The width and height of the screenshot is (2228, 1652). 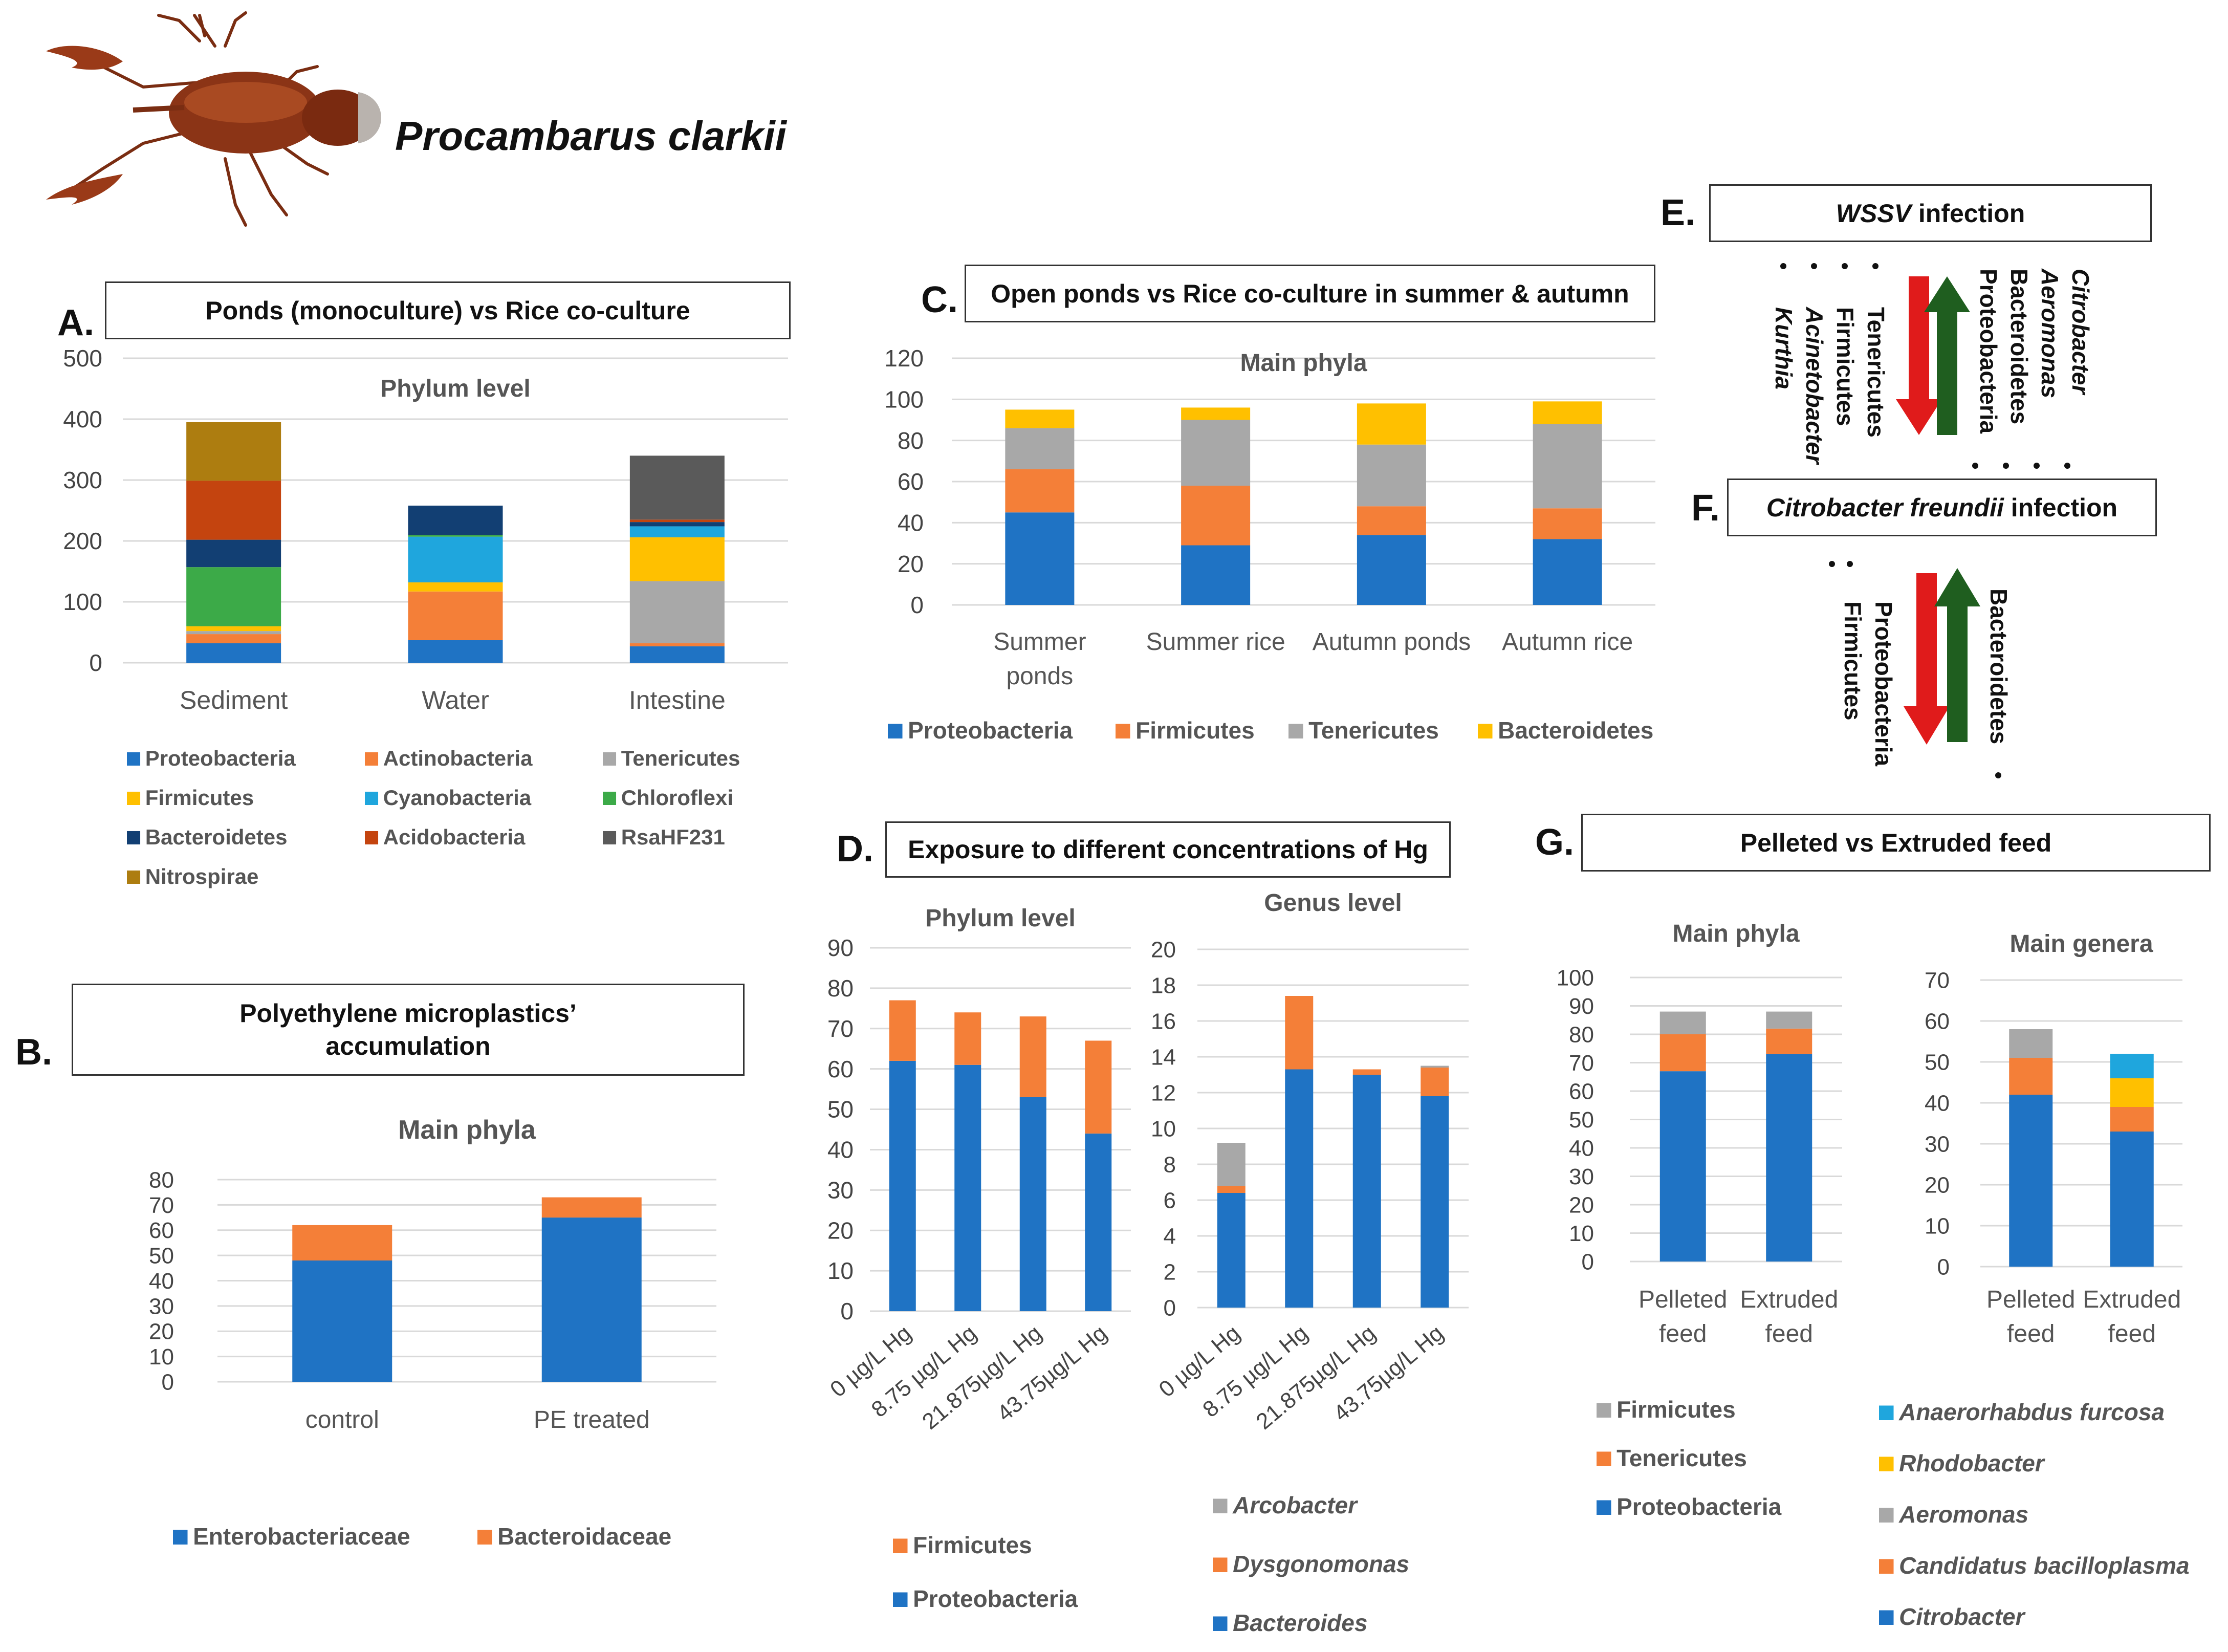 What do you see at coordinates (1195, 730) in the screenshot?
I see `legend-label: Firmicutes` at bounding box center [1195, 730].